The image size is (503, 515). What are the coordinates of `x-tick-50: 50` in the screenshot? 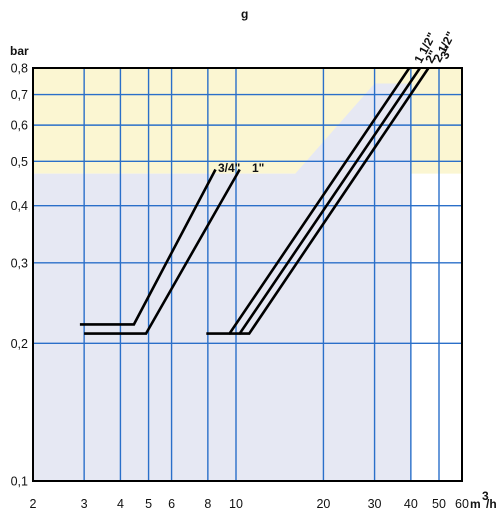 It's located at (439, 504).